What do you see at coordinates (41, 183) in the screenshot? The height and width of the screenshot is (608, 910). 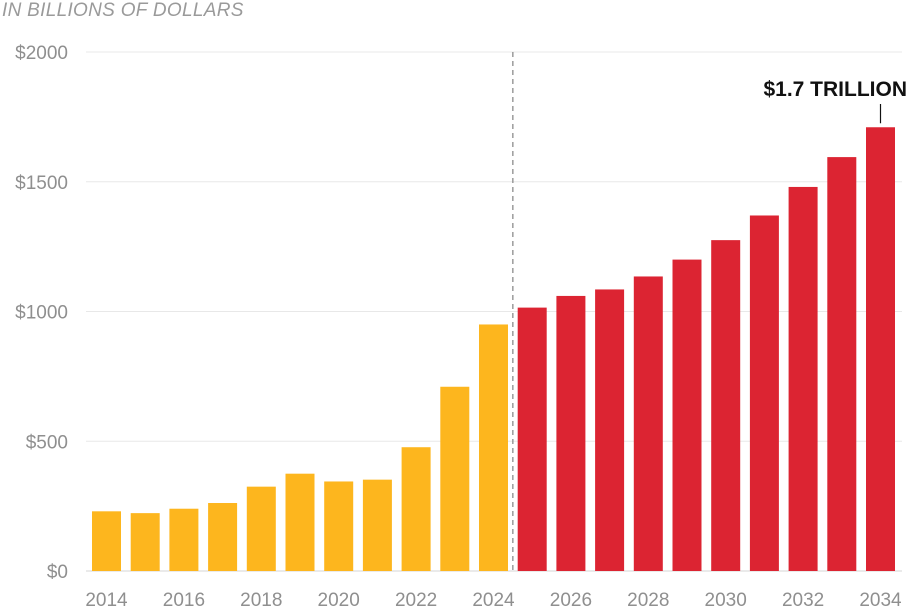 I see `y-tick-label: $1500` at bounding box center [41, 183].